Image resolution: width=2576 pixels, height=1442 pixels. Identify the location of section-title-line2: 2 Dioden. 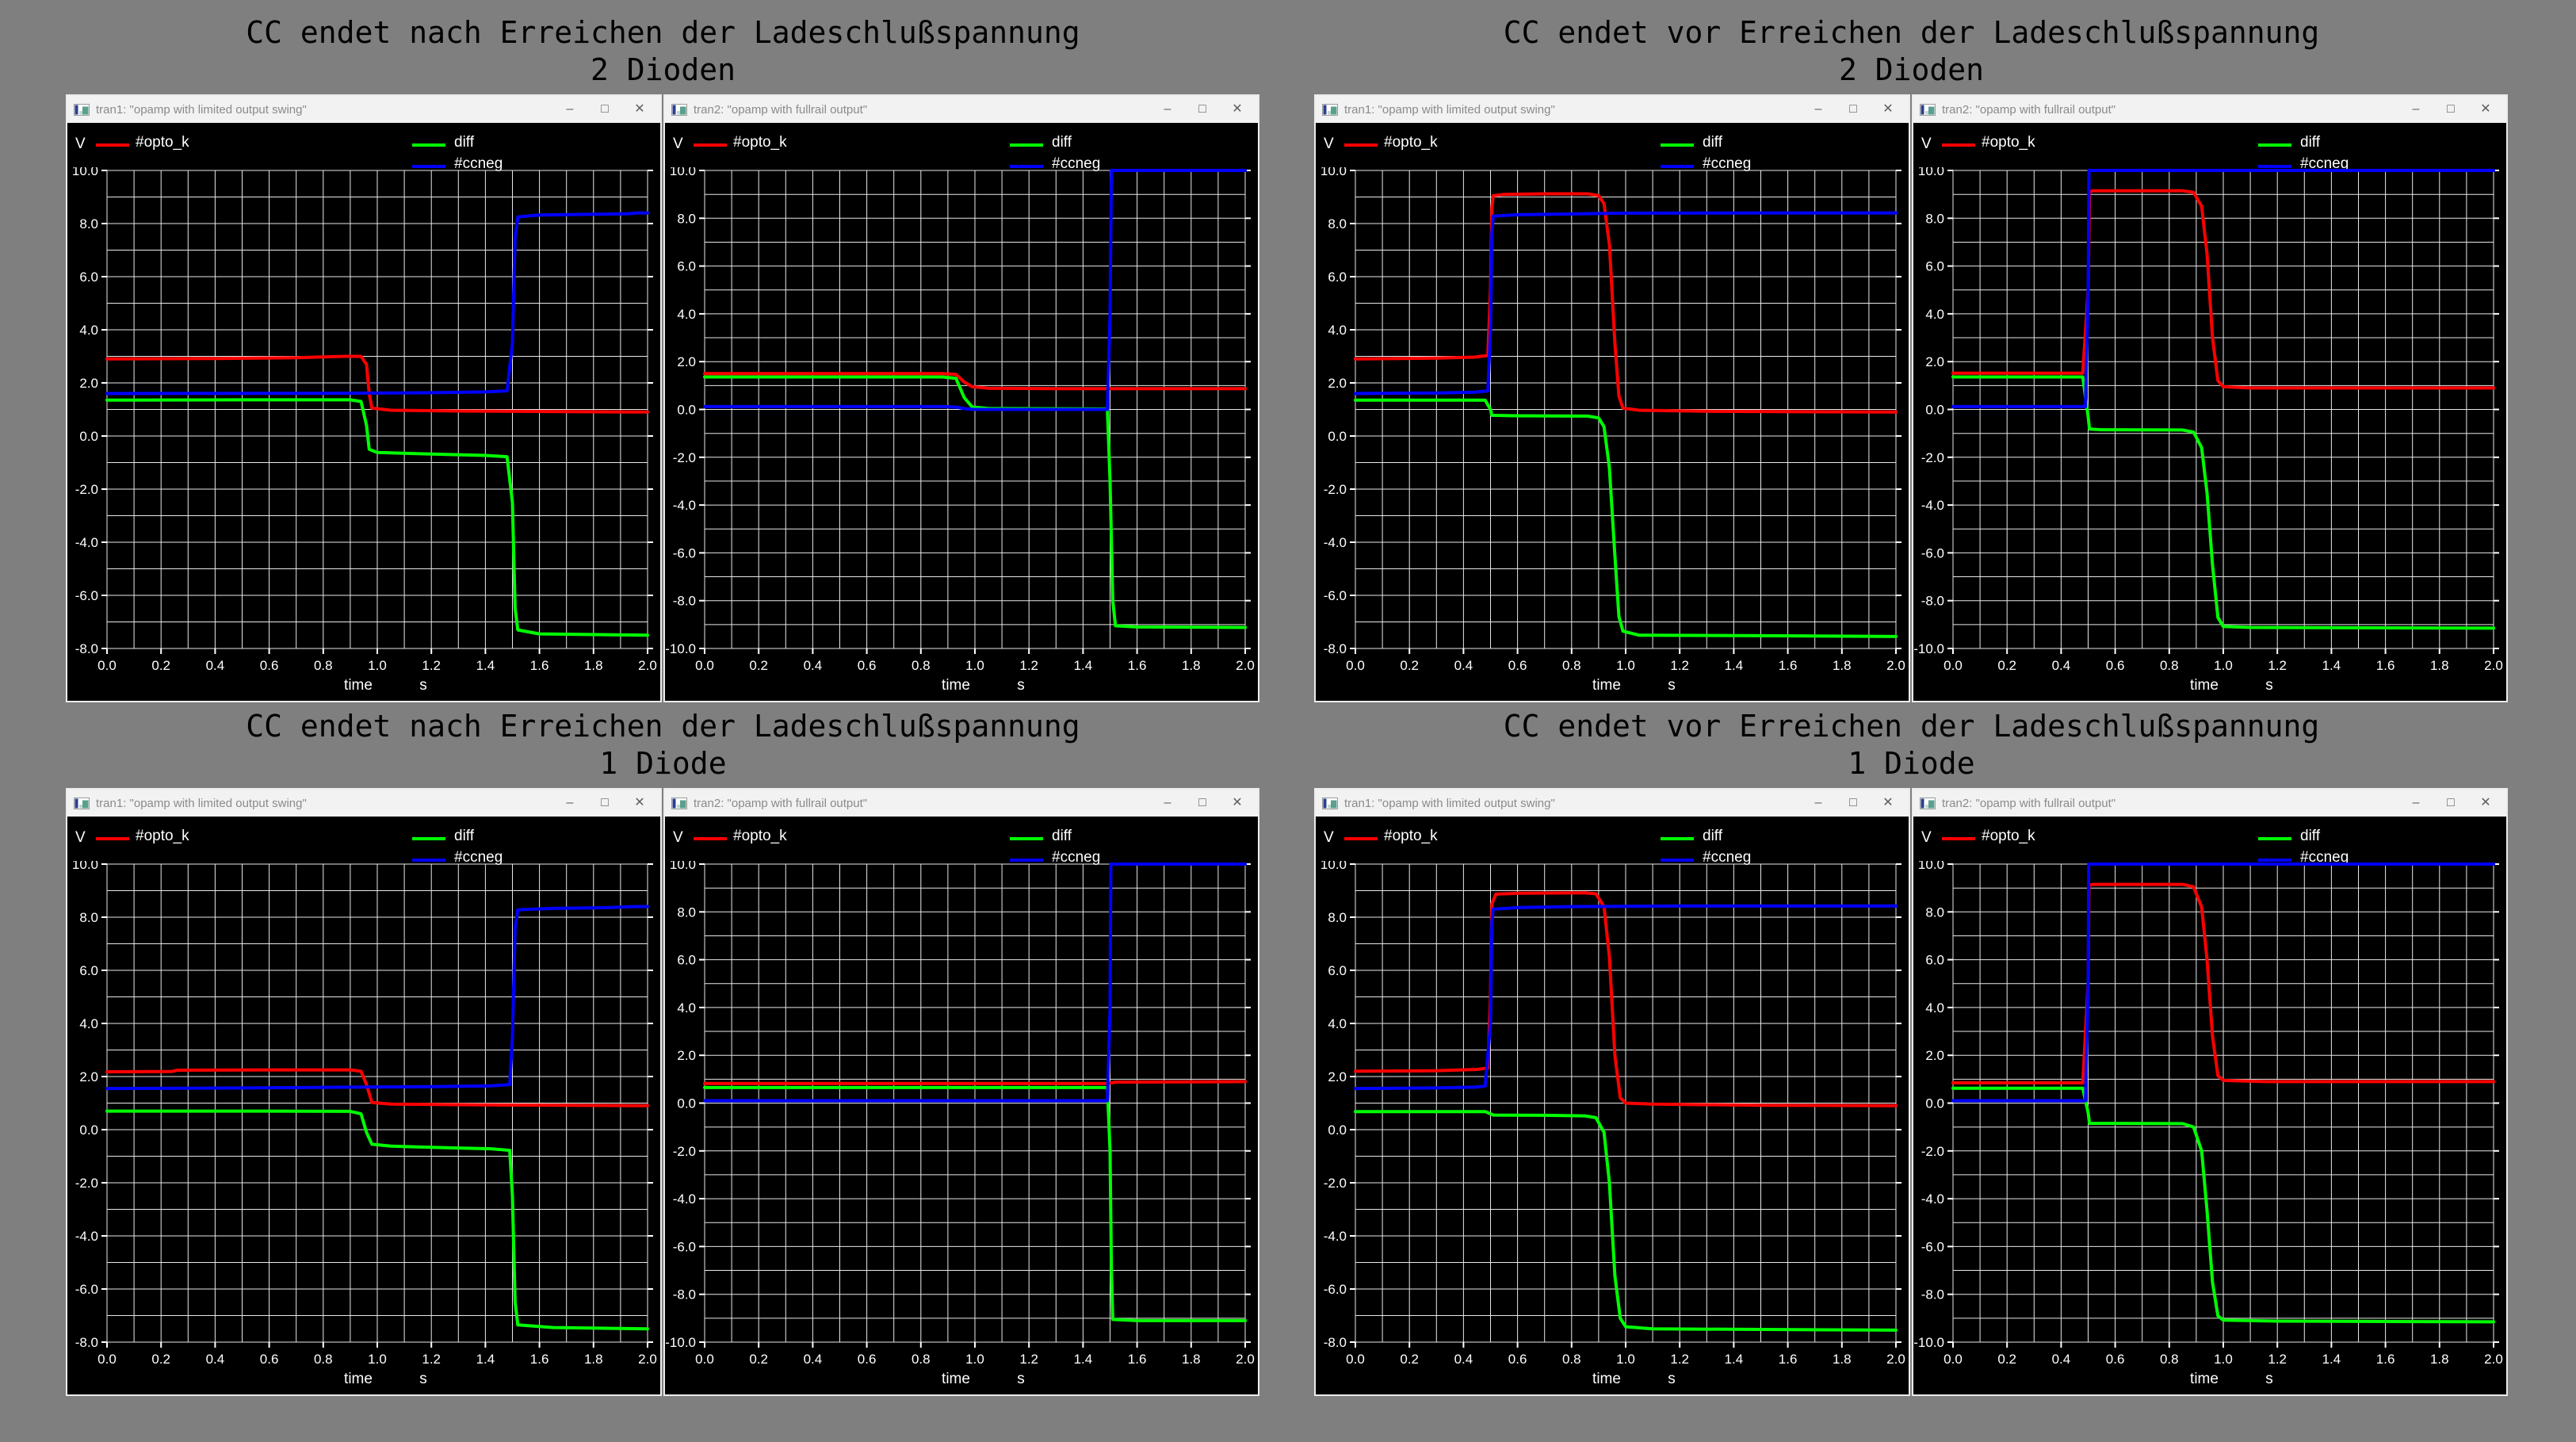
(1911, 69).